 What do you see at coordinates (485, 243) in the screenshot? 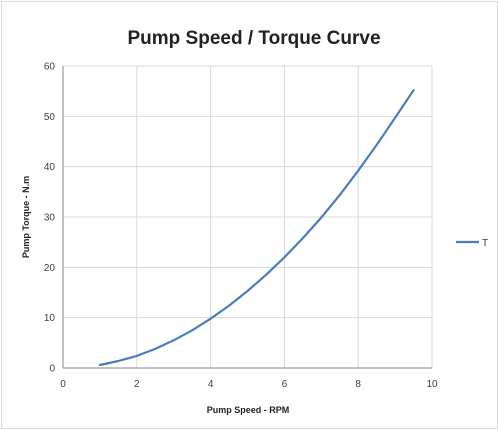
I see `legend-label-t: T` at bounding box center [485, 243].